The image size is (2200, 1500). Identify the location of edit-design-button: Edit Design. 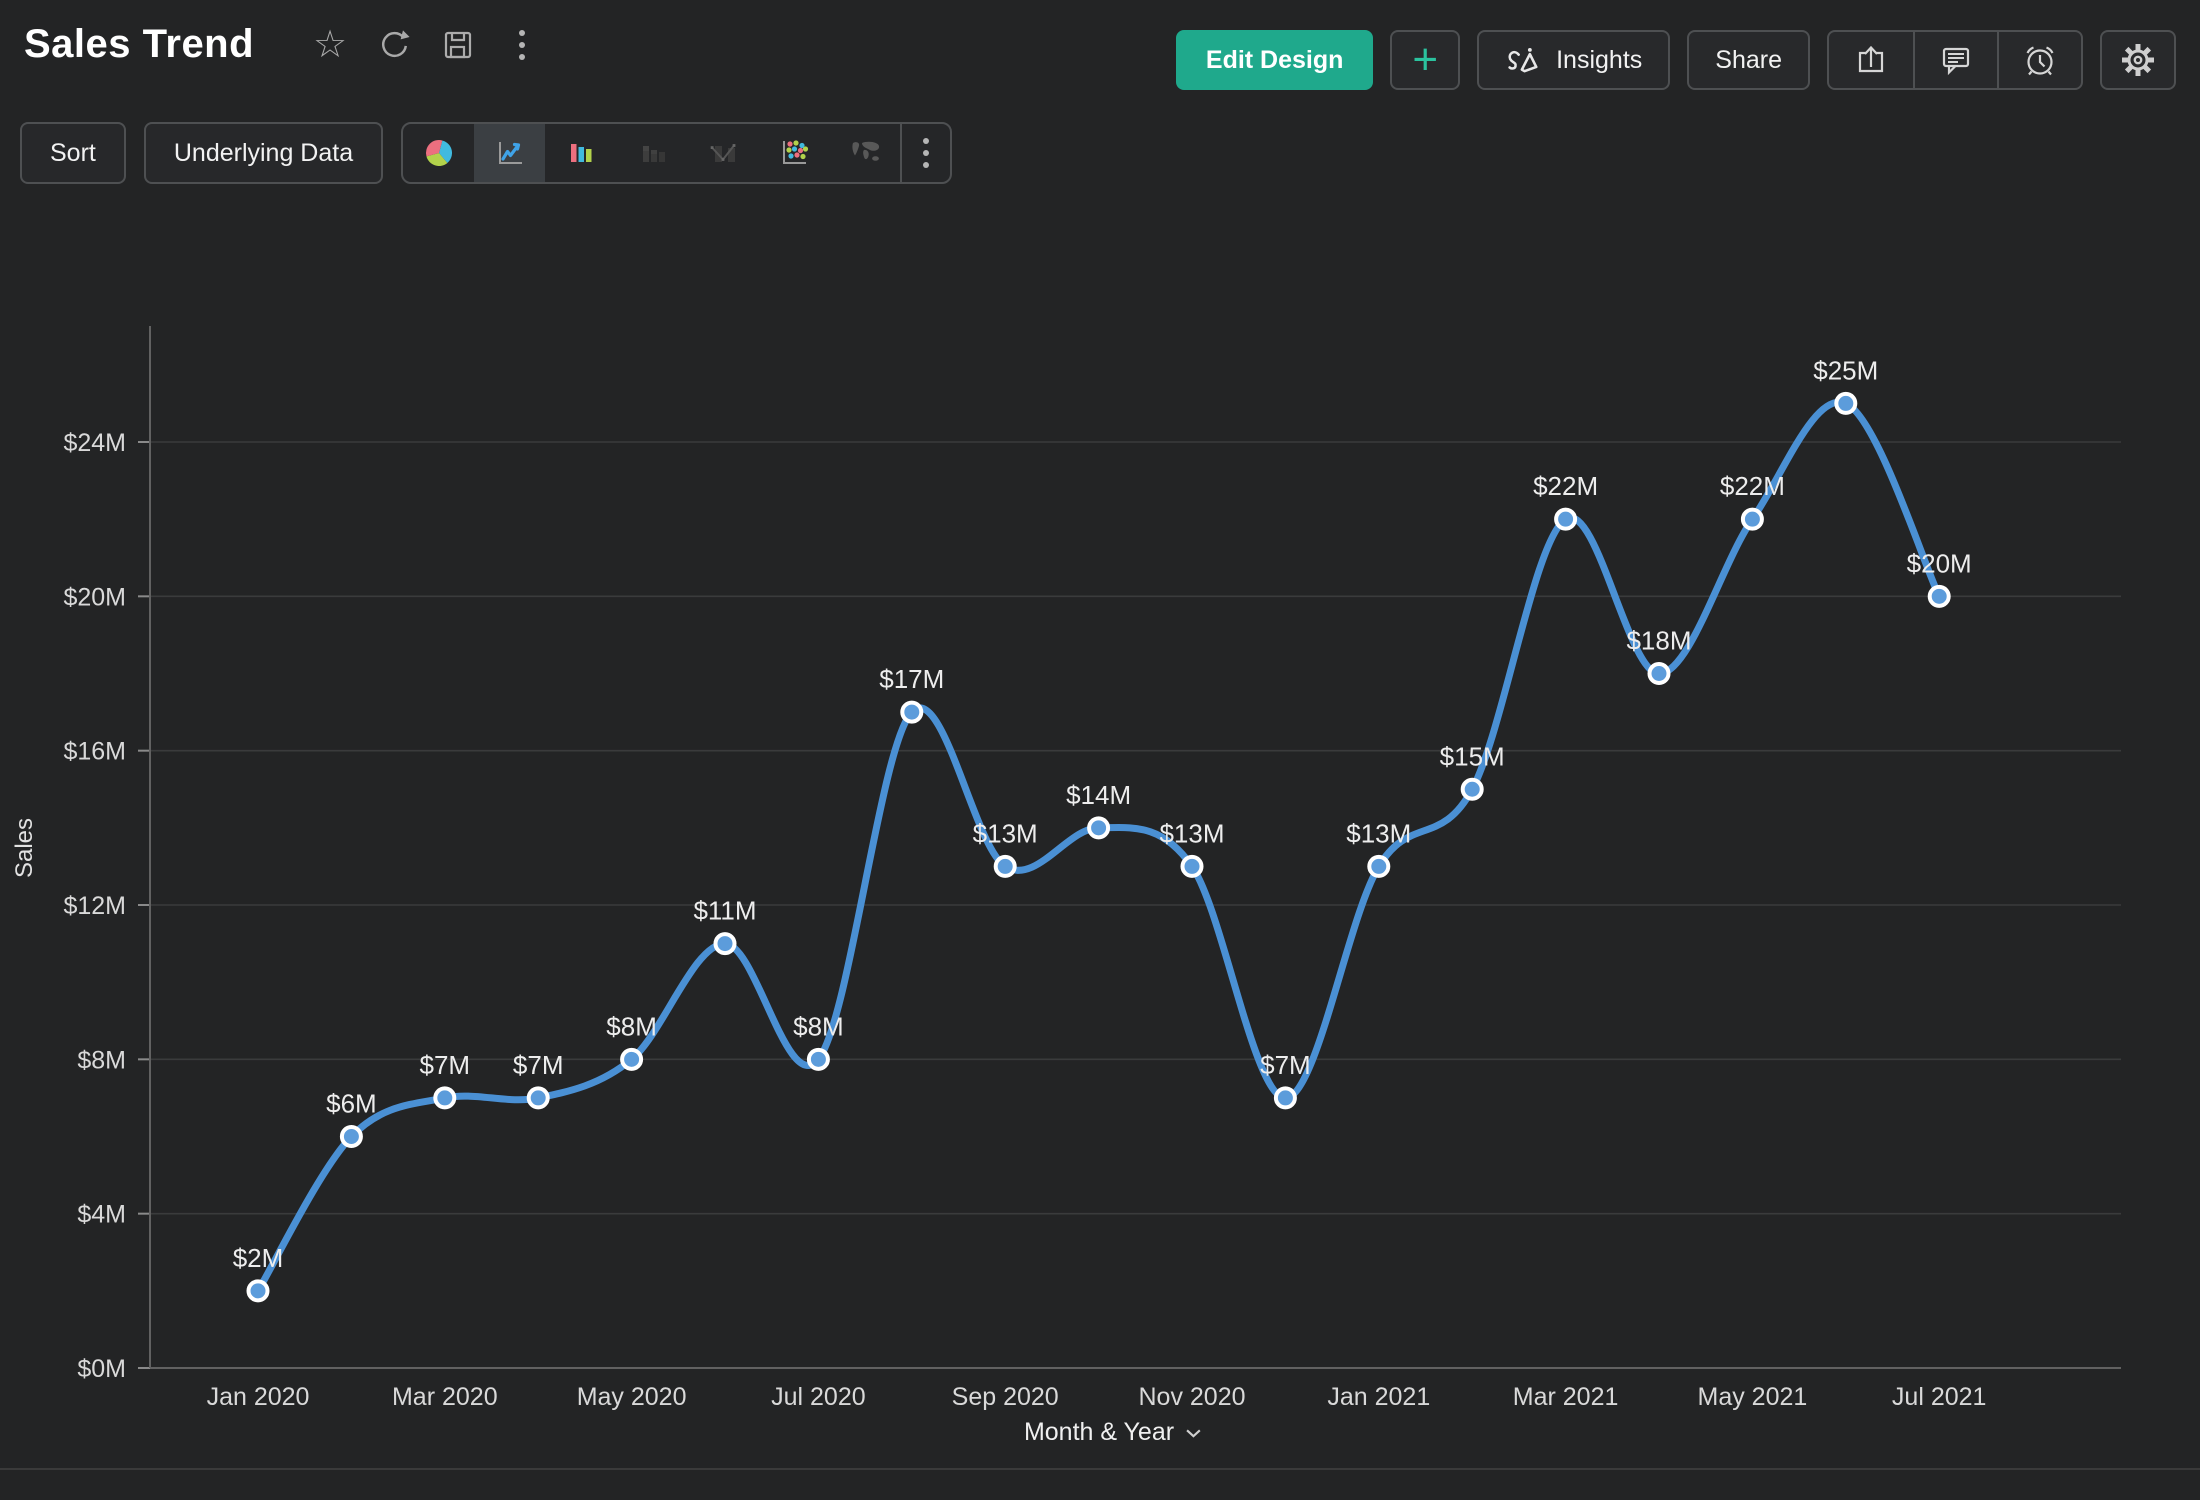
(1274, 60).